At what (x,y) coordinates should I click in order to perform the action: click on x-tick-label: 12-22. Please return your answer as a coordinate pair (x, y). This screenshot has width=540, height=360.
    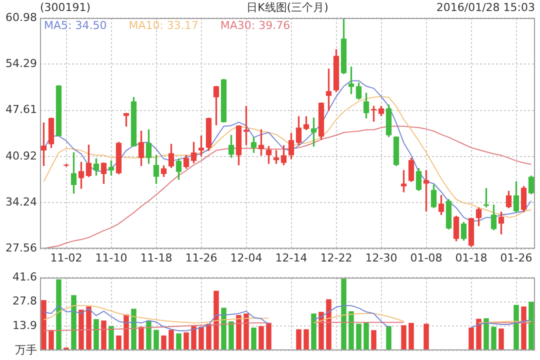
    Looking at the image, I should click on (336, 257).